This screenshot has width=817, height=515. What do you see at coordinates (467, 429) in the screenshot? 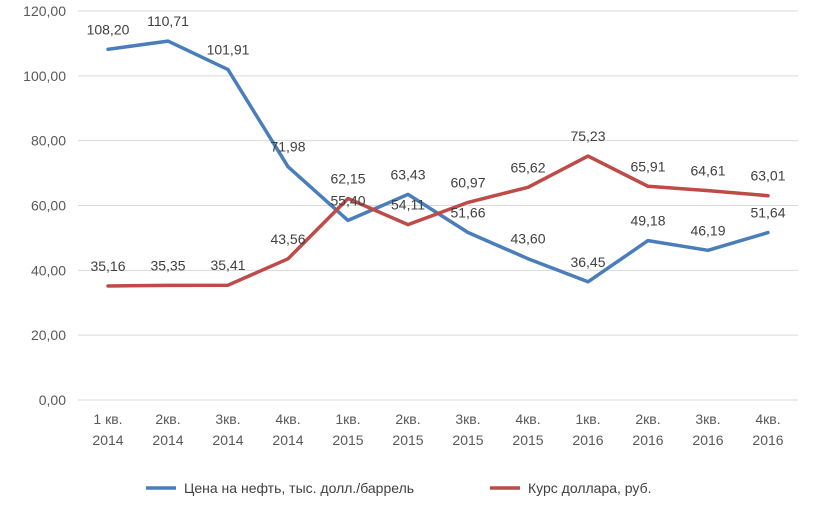
I see `x-tick-label: 3кв. 2015` at bounding box center [467, 429].